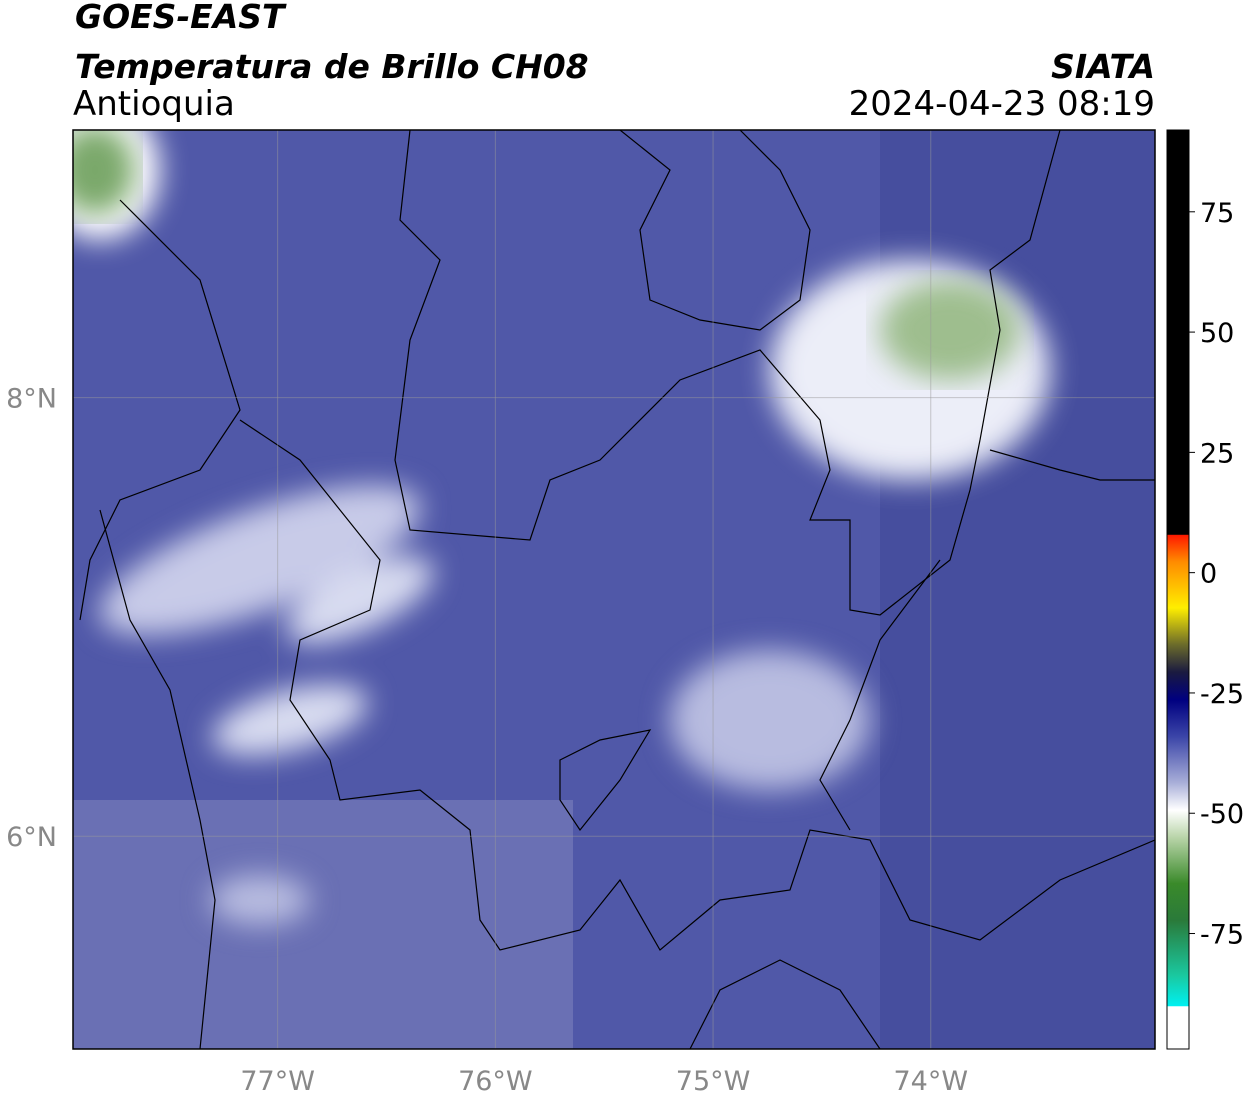  What do you see at coordinates (713, 1081) in the screenshot?
I see `x-tick-label: 75°W` at bounding box center [713, 1081].